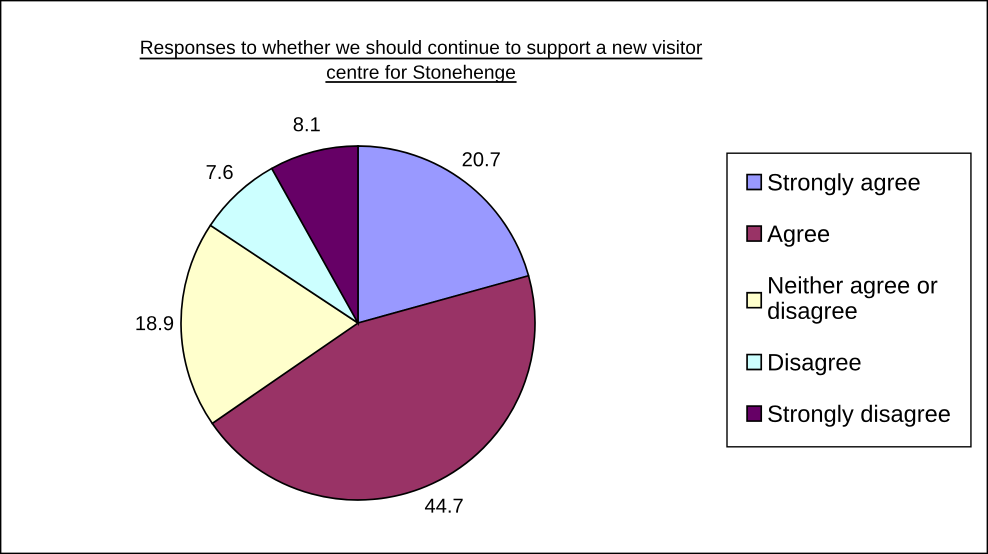  Describe the element at coordinates (844, 184) in the screenshot. I see `legend-label: Strongly agree` at that location.